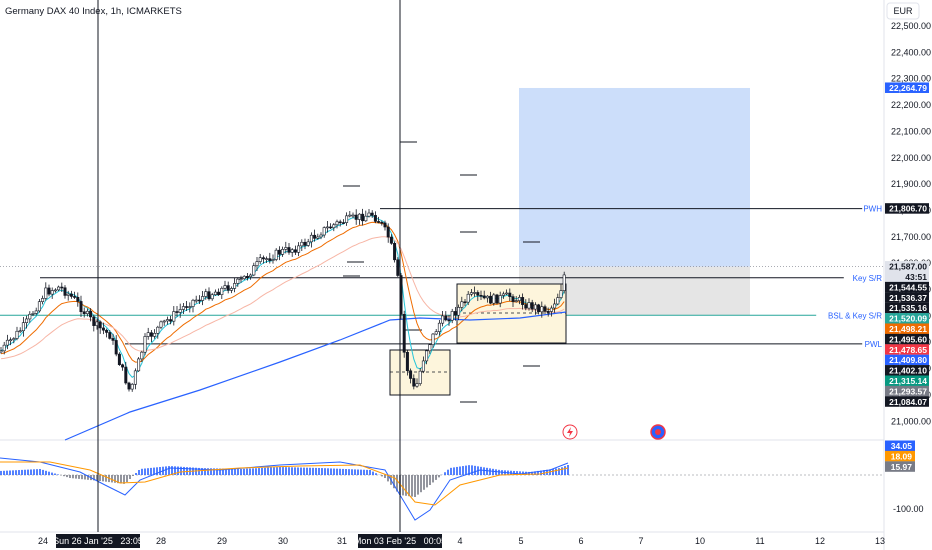 Image resolution: width=932 pixels, height=550 pixels. Describe the element at coordinates (903, 11) in the screenshot. I see `currency-button: EUR` at that location.